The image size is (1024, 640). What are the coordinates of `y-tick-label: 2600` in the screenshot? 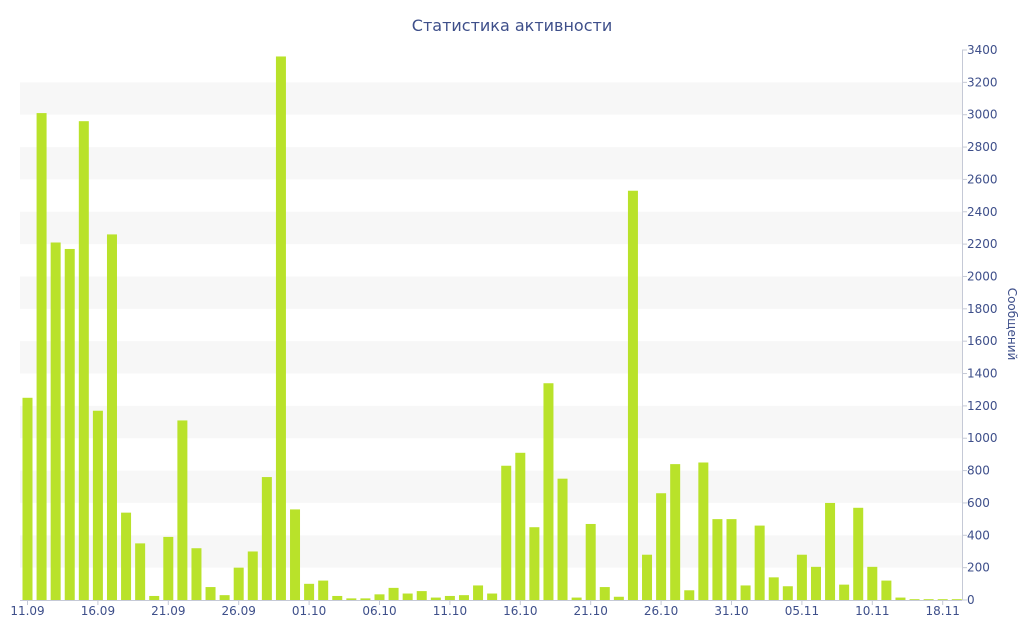 It's located at (982, 179).